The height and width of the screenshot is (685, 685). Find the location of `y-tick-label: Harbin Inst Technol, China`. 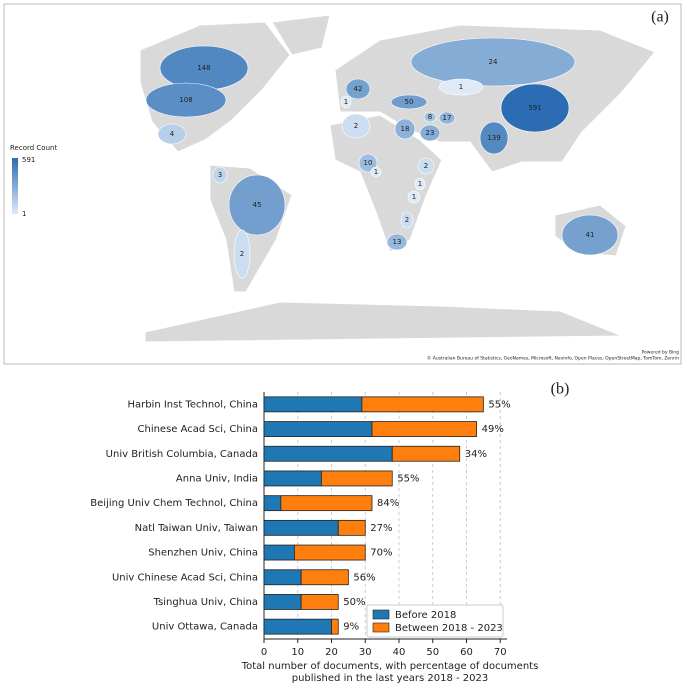

y-tick-label: Harbin Inst Technol, China is located at coordinates (192, 404).